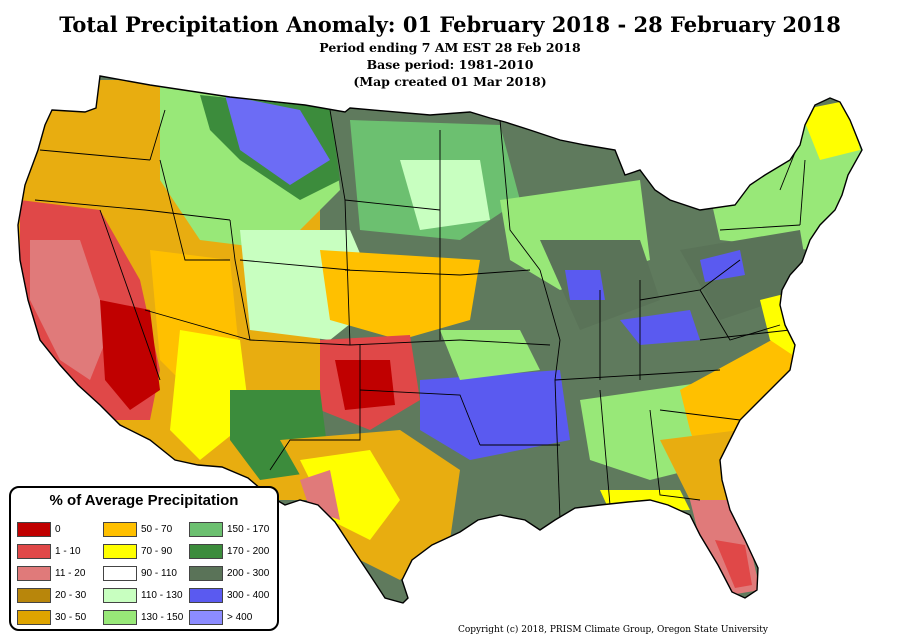  I want to click on legend-title: % of Average Precipitation, so click(144, 500).